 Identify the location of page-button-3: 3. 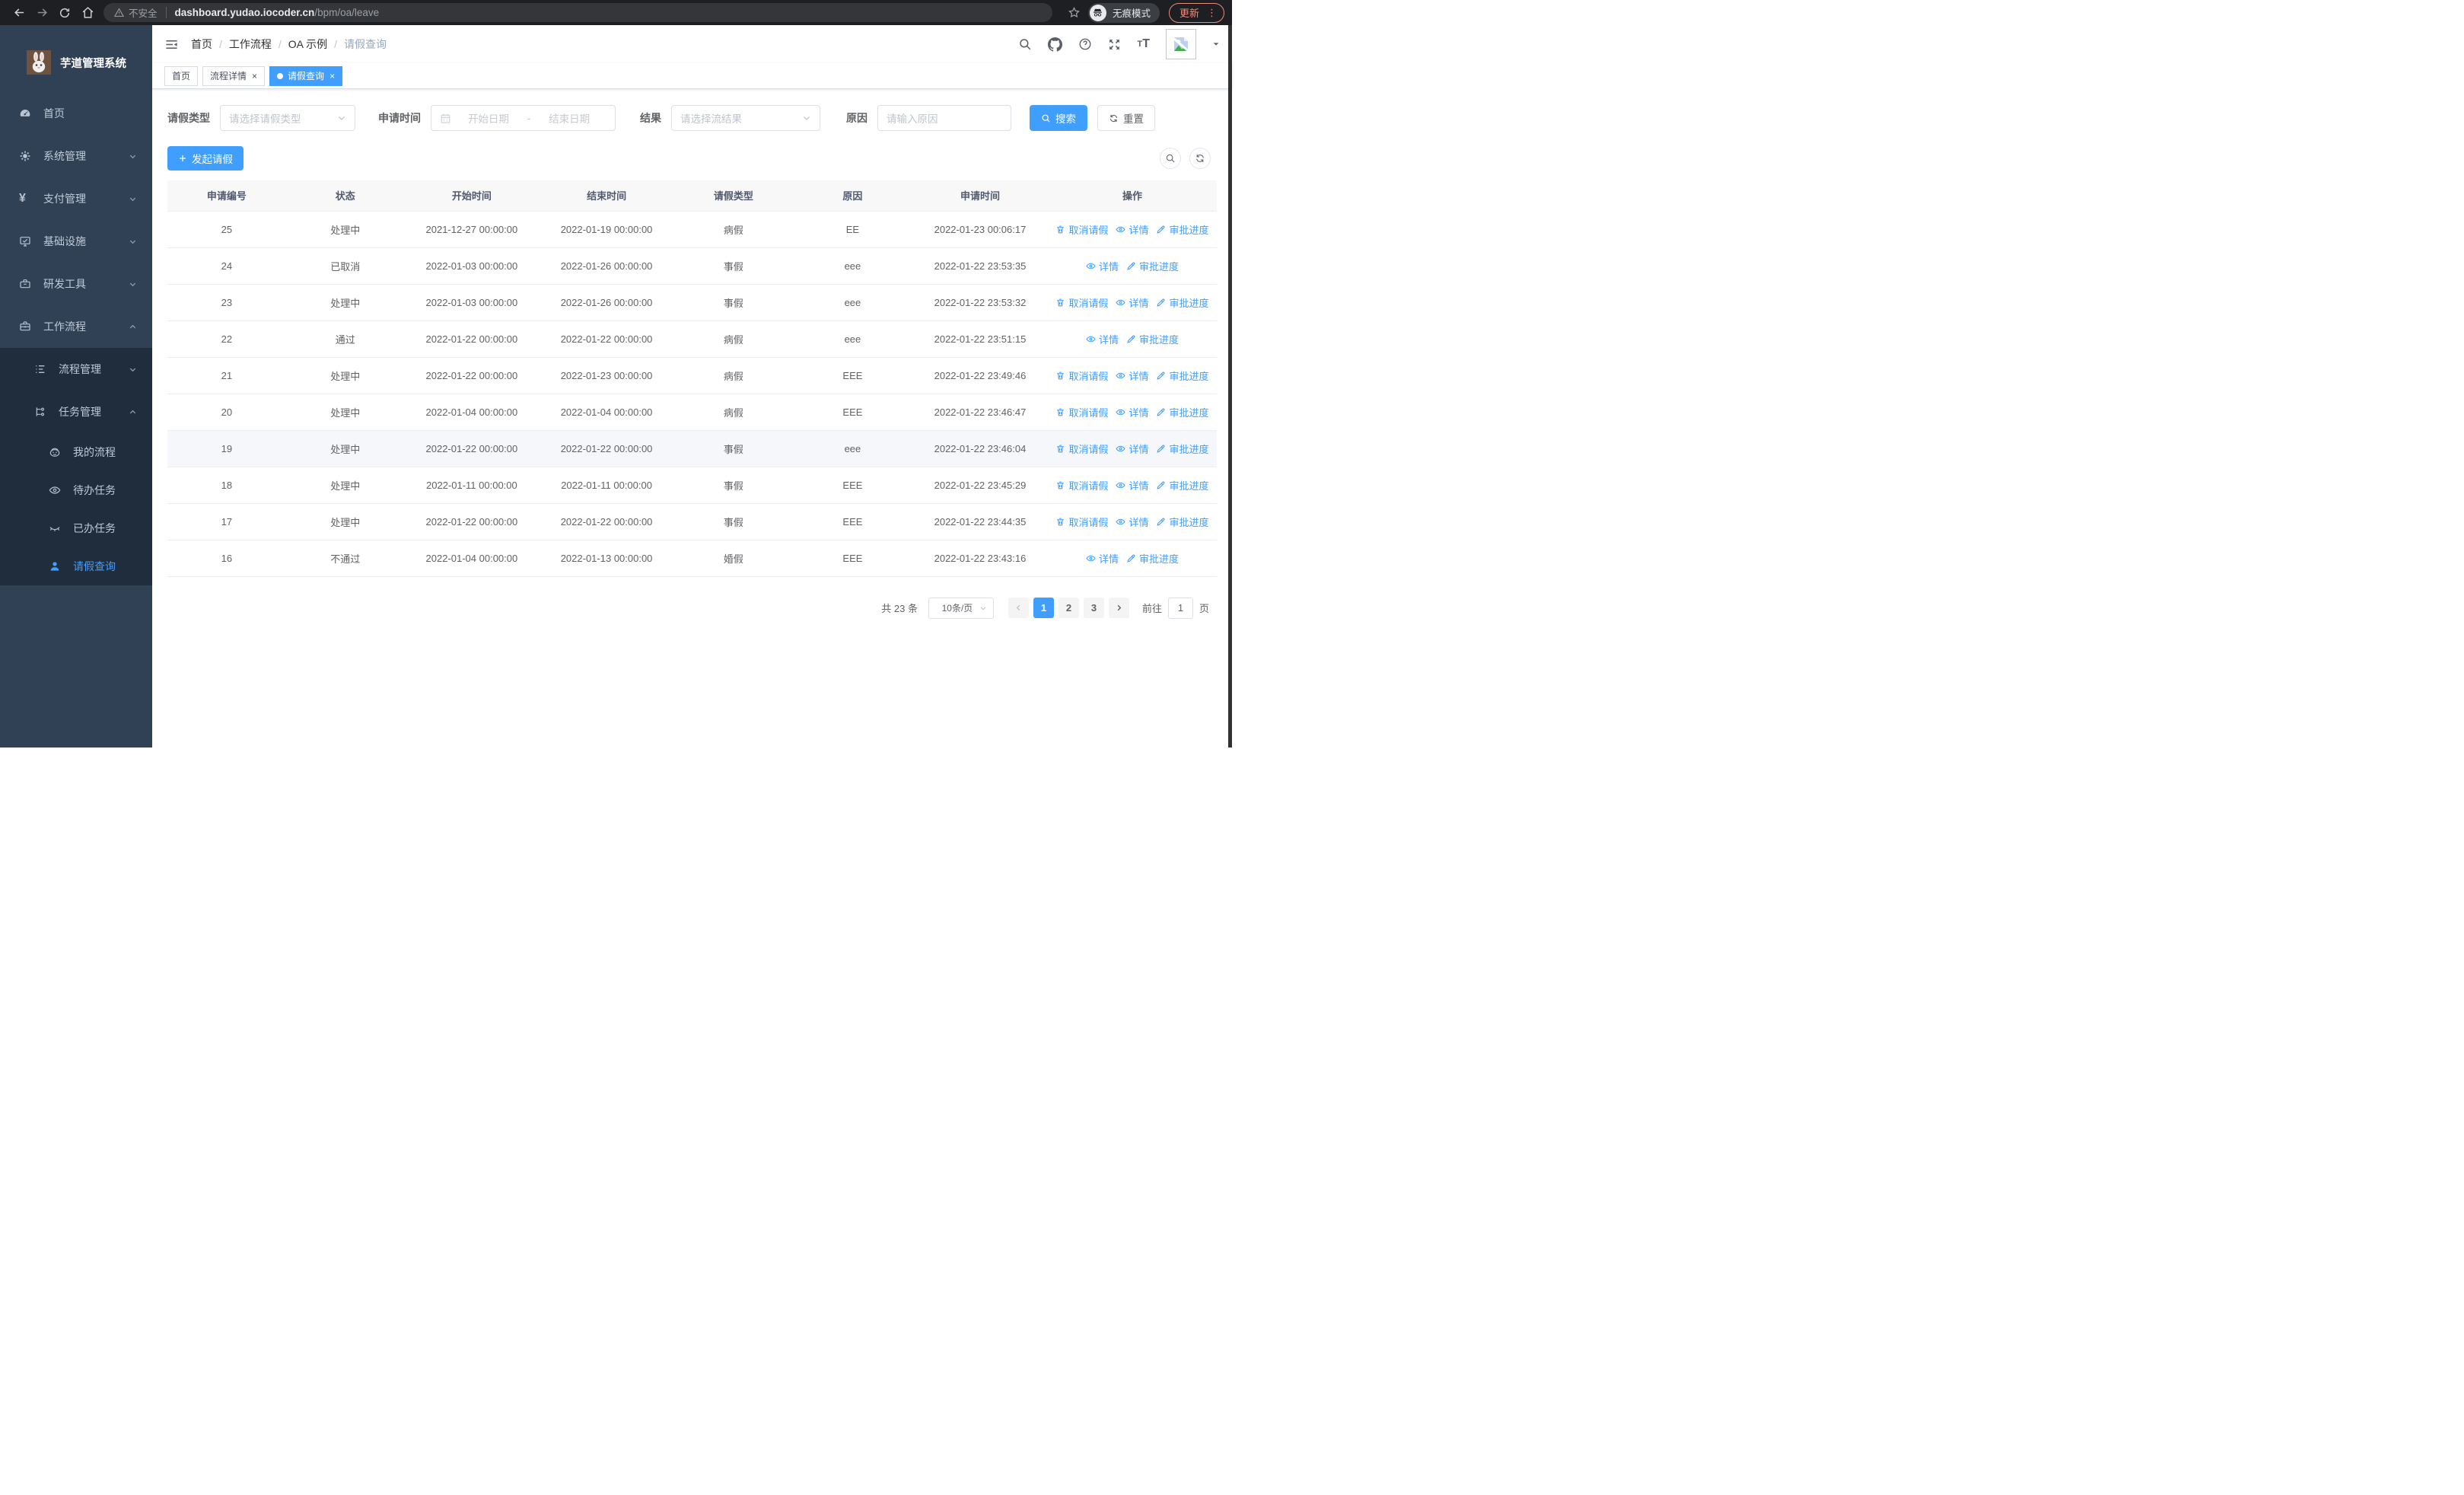
(1093, 608).